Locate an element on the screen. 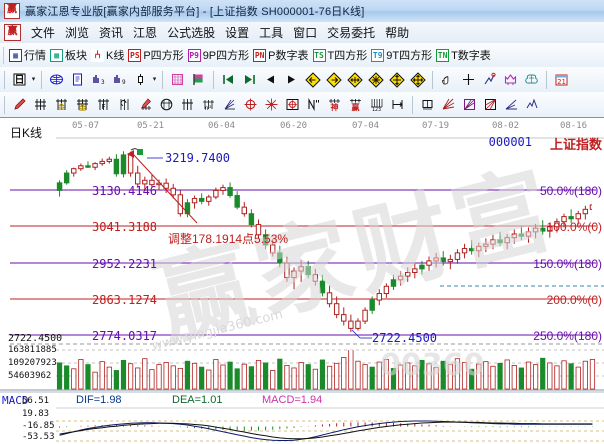 The image size is (604, 444). svg-text: n² is located at coordinates (208, 108).